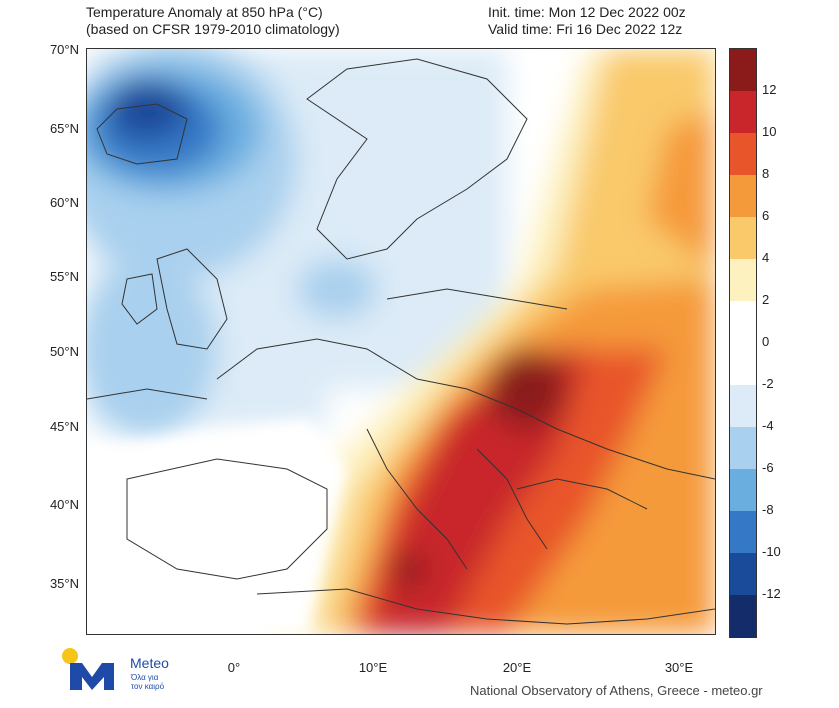 The image size is (839, 708). What do you see at coordinates (766, 341) in the screenshot?
I see `colorbar-tick-label: 0` at bounding box center [766, 341].